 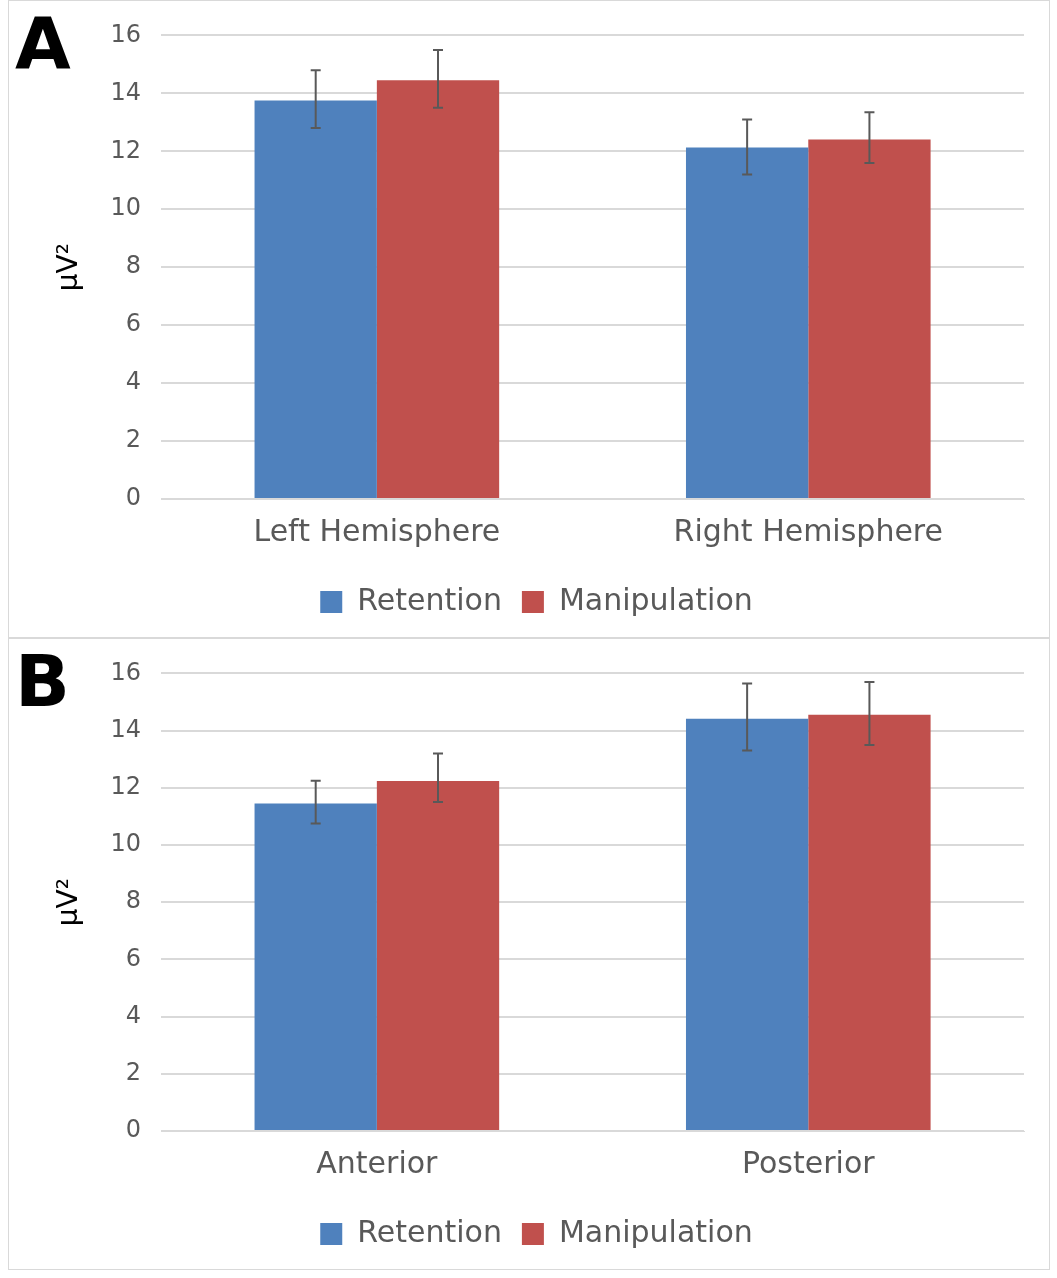 What do you see at coordinates (377, 530) in the screenshot?
I see `x-tick-label: Left Hemisphere` at bounding box center [377, 530].